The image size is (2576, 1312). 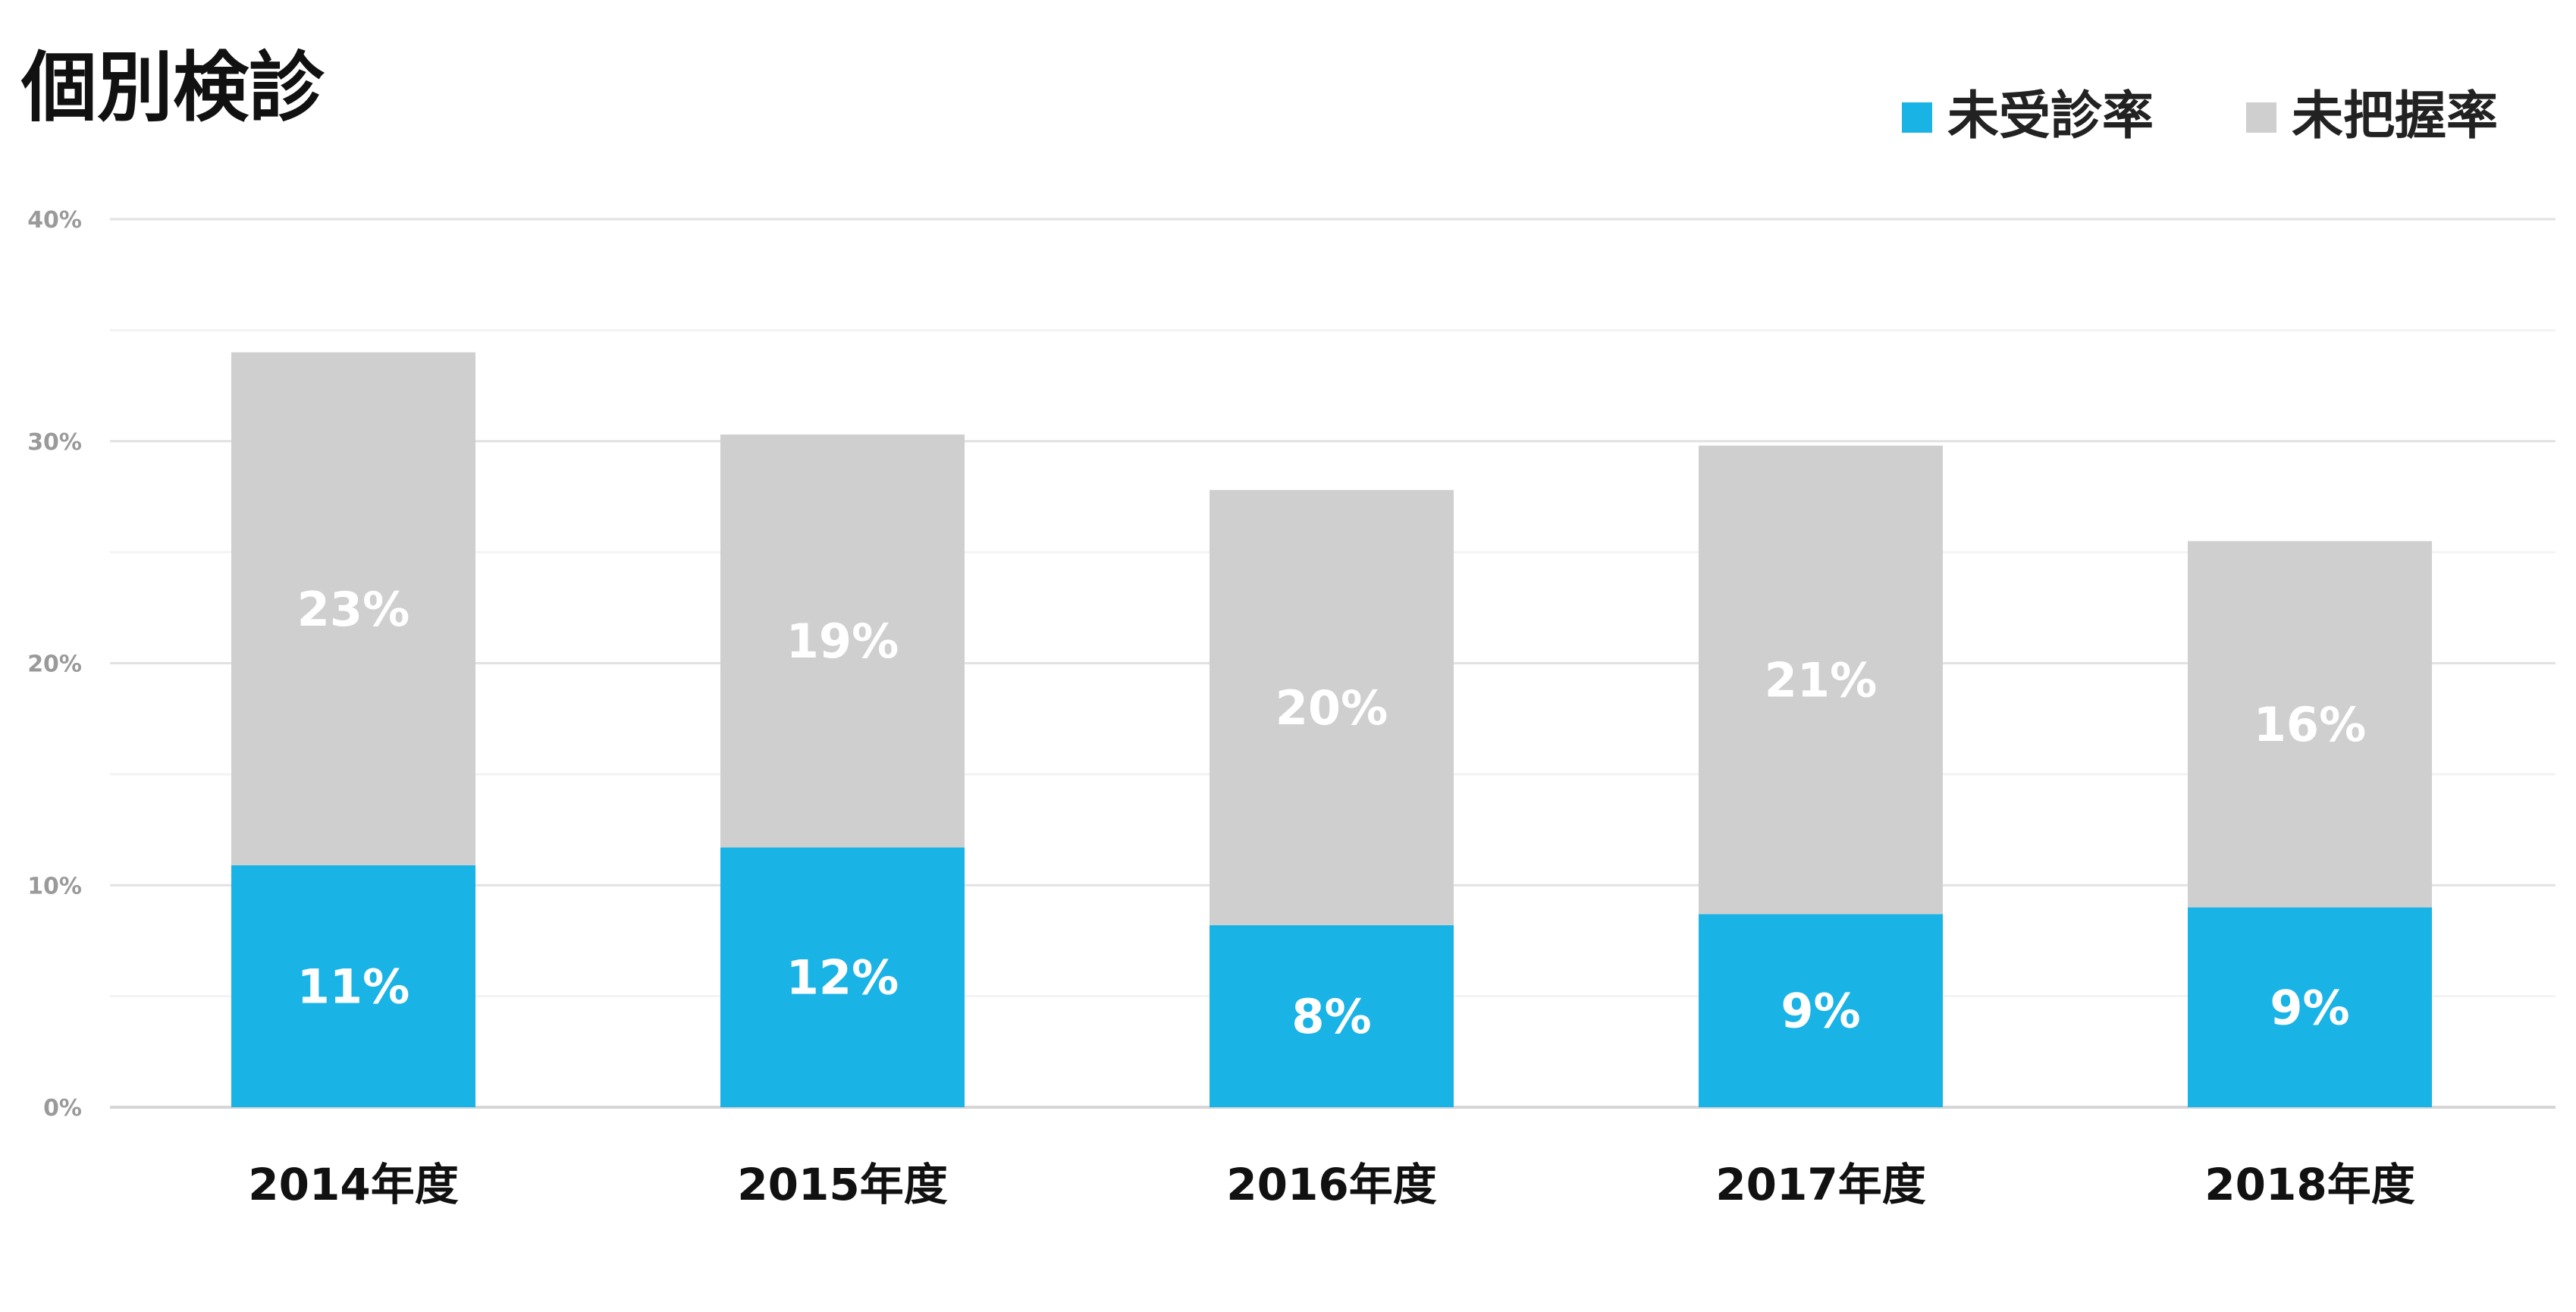 What do you see at coordinates (2395, 116) in the screenshot?
I see `legend-label: 未把握率` at bounding box center [2395, 116].